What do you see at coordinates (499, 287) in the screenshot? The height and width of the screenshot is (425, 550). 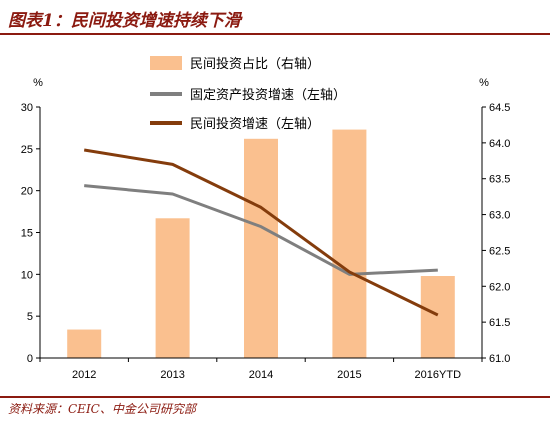 I see `right-tick-label: 62.0` at bounding box center [499, 287].